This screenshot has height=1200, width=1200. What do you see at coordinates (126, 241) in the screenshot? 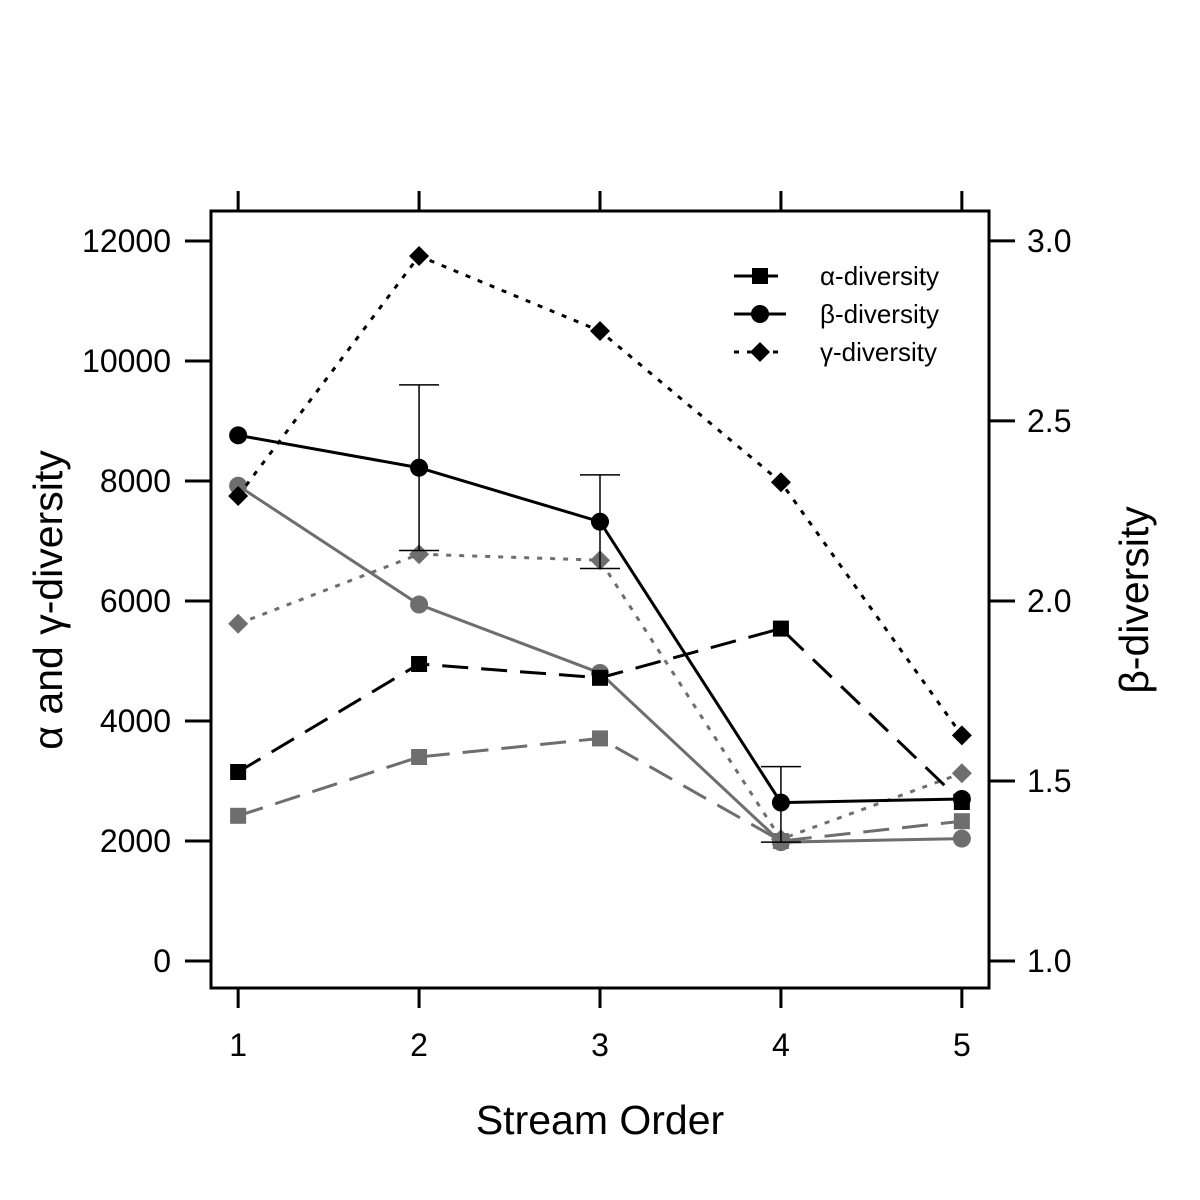
I see `left-y-tick-label: 12000` at bounding box center [126, 241].